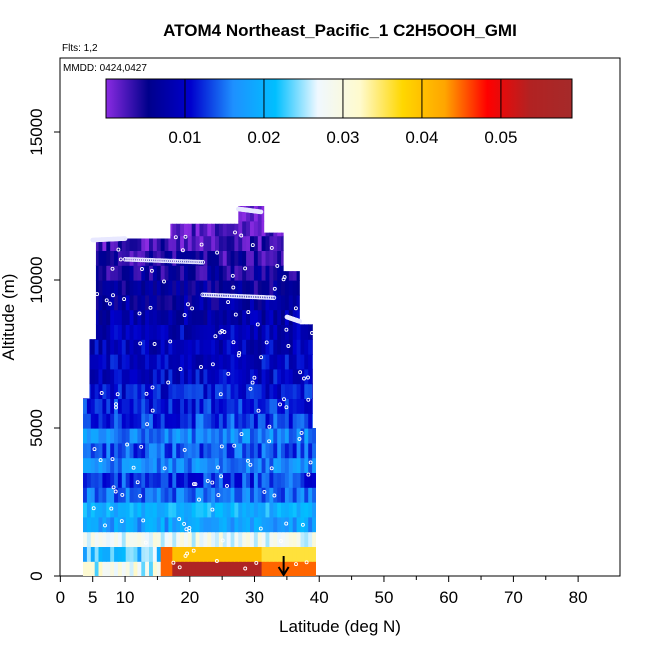 This screenshot has height=655, width=650. I want to click on flight-tracks, so click(196, 265).